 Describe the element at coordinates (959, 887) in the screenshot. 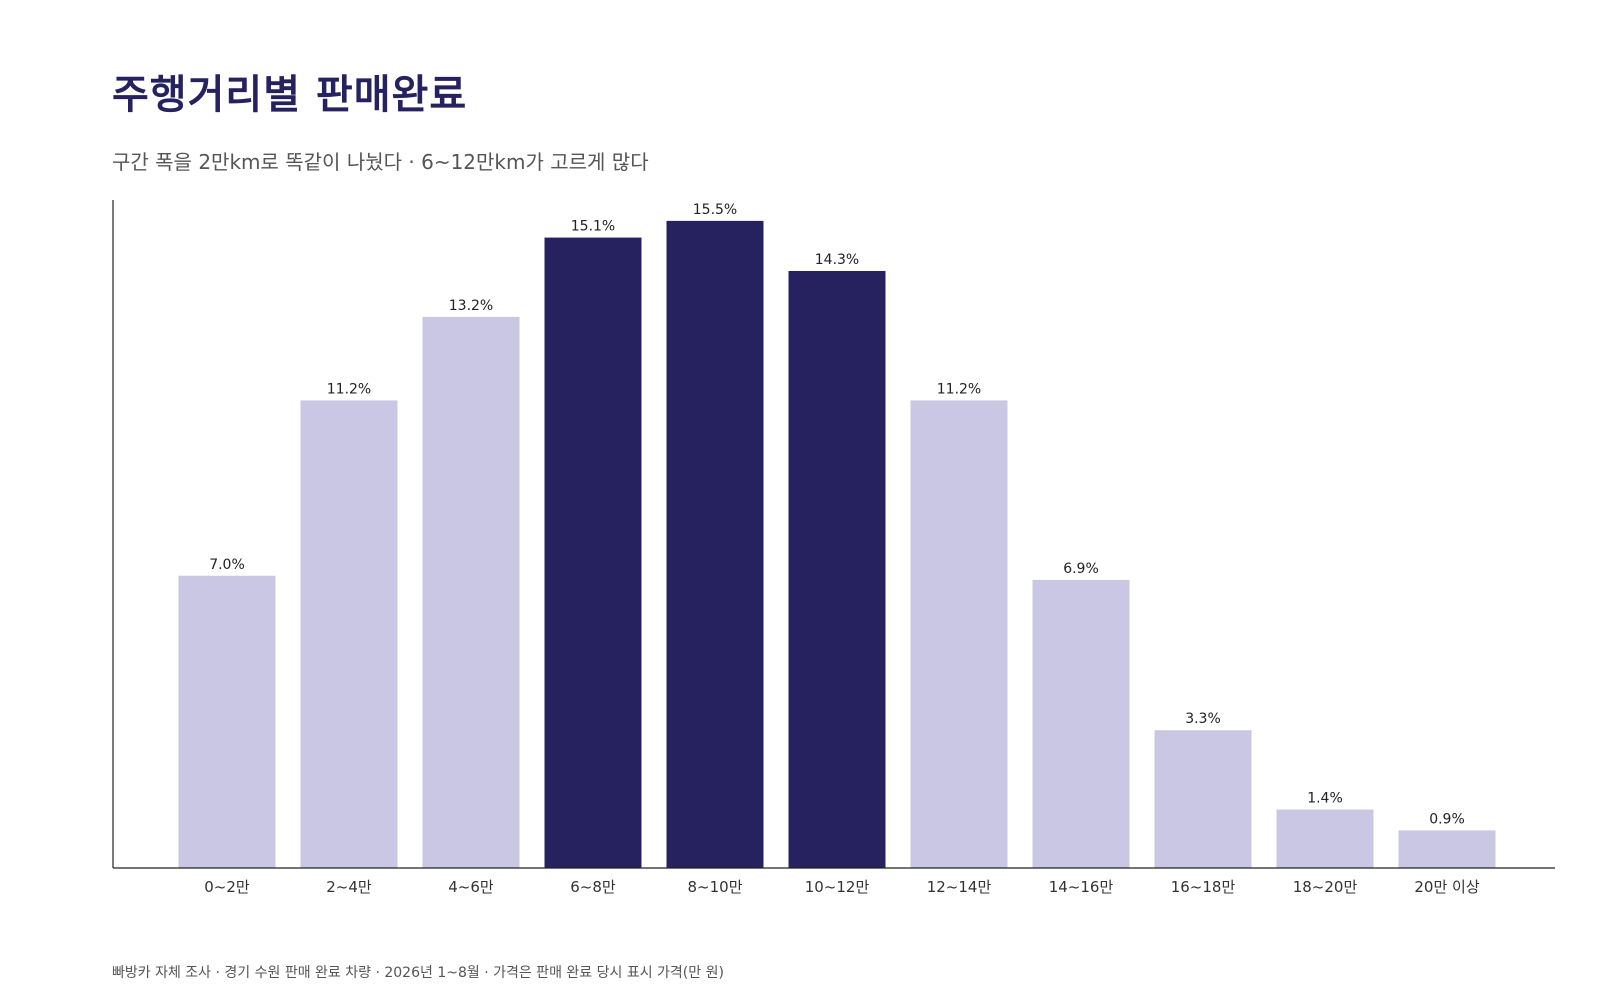

I see `x-tick-label-6: 12~14만` at that location.